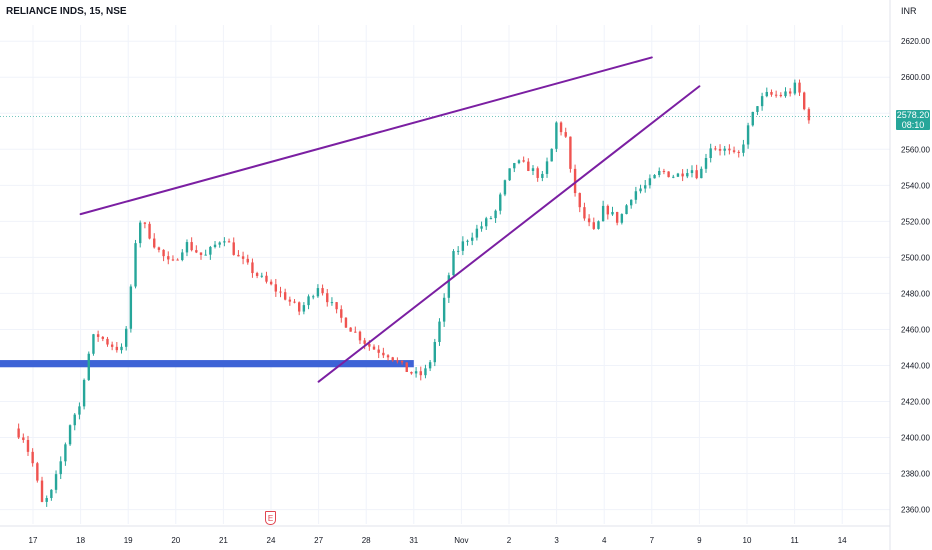 The image size is (932, 550). I want to click on x-tick-label: 14, so click(842, 540).